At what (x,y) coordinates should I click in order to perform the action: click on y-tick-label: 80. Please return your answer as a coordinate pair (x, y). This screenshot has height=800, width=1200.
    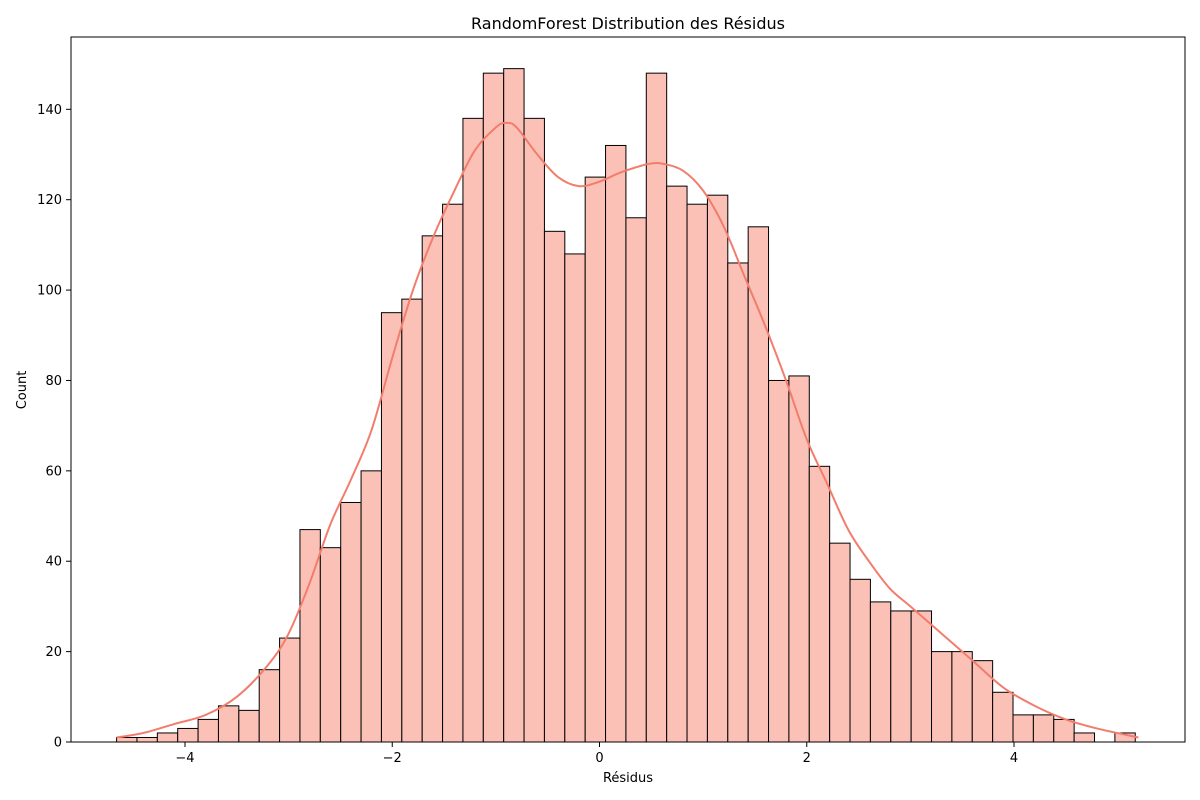
    Looking at the image, I should click on (53, 381).